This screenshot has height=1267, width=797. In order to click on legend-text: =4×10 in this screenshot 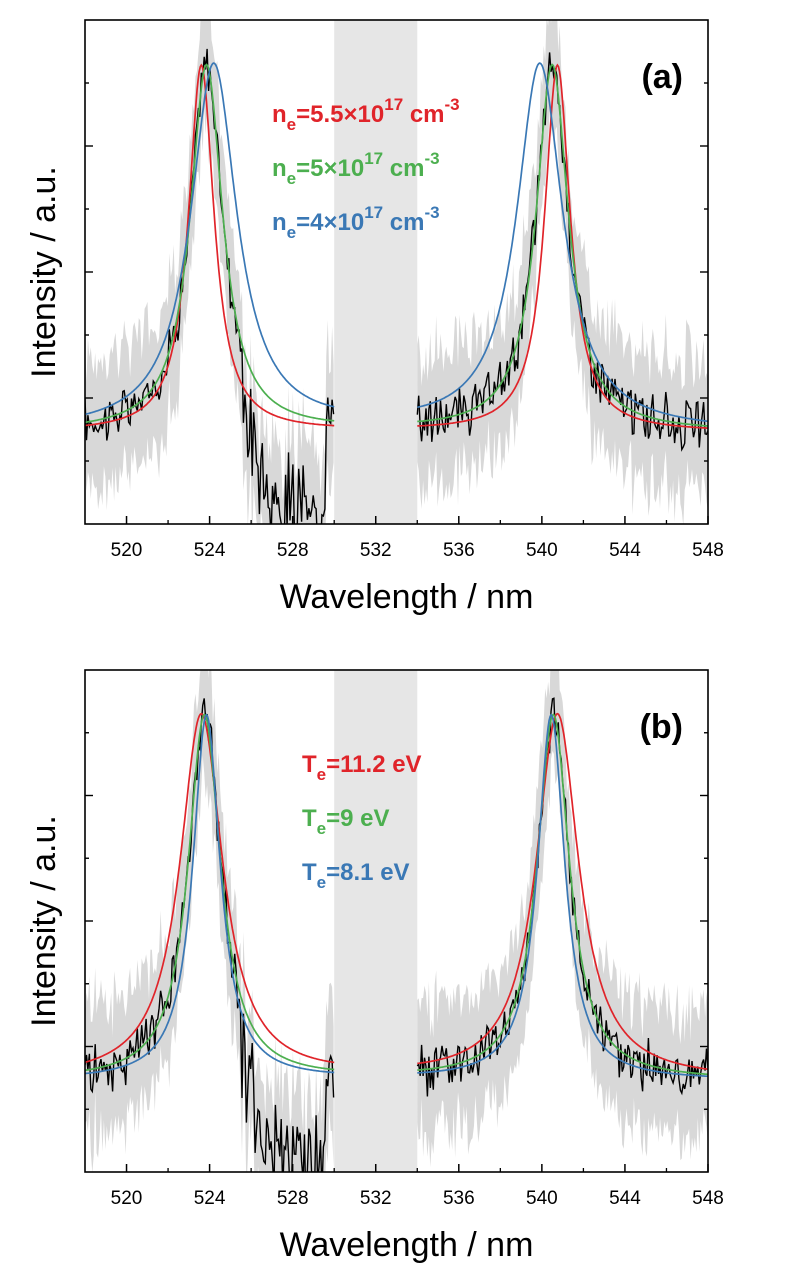, I will do `click(330, 222)`.